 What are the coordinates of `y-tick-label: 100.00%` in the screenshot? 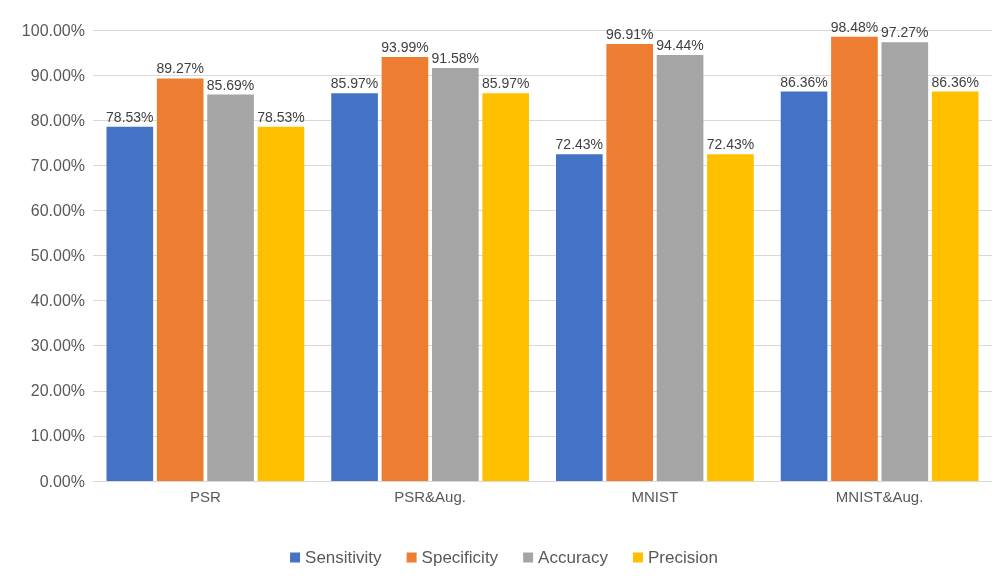 It's located at (53, 30).